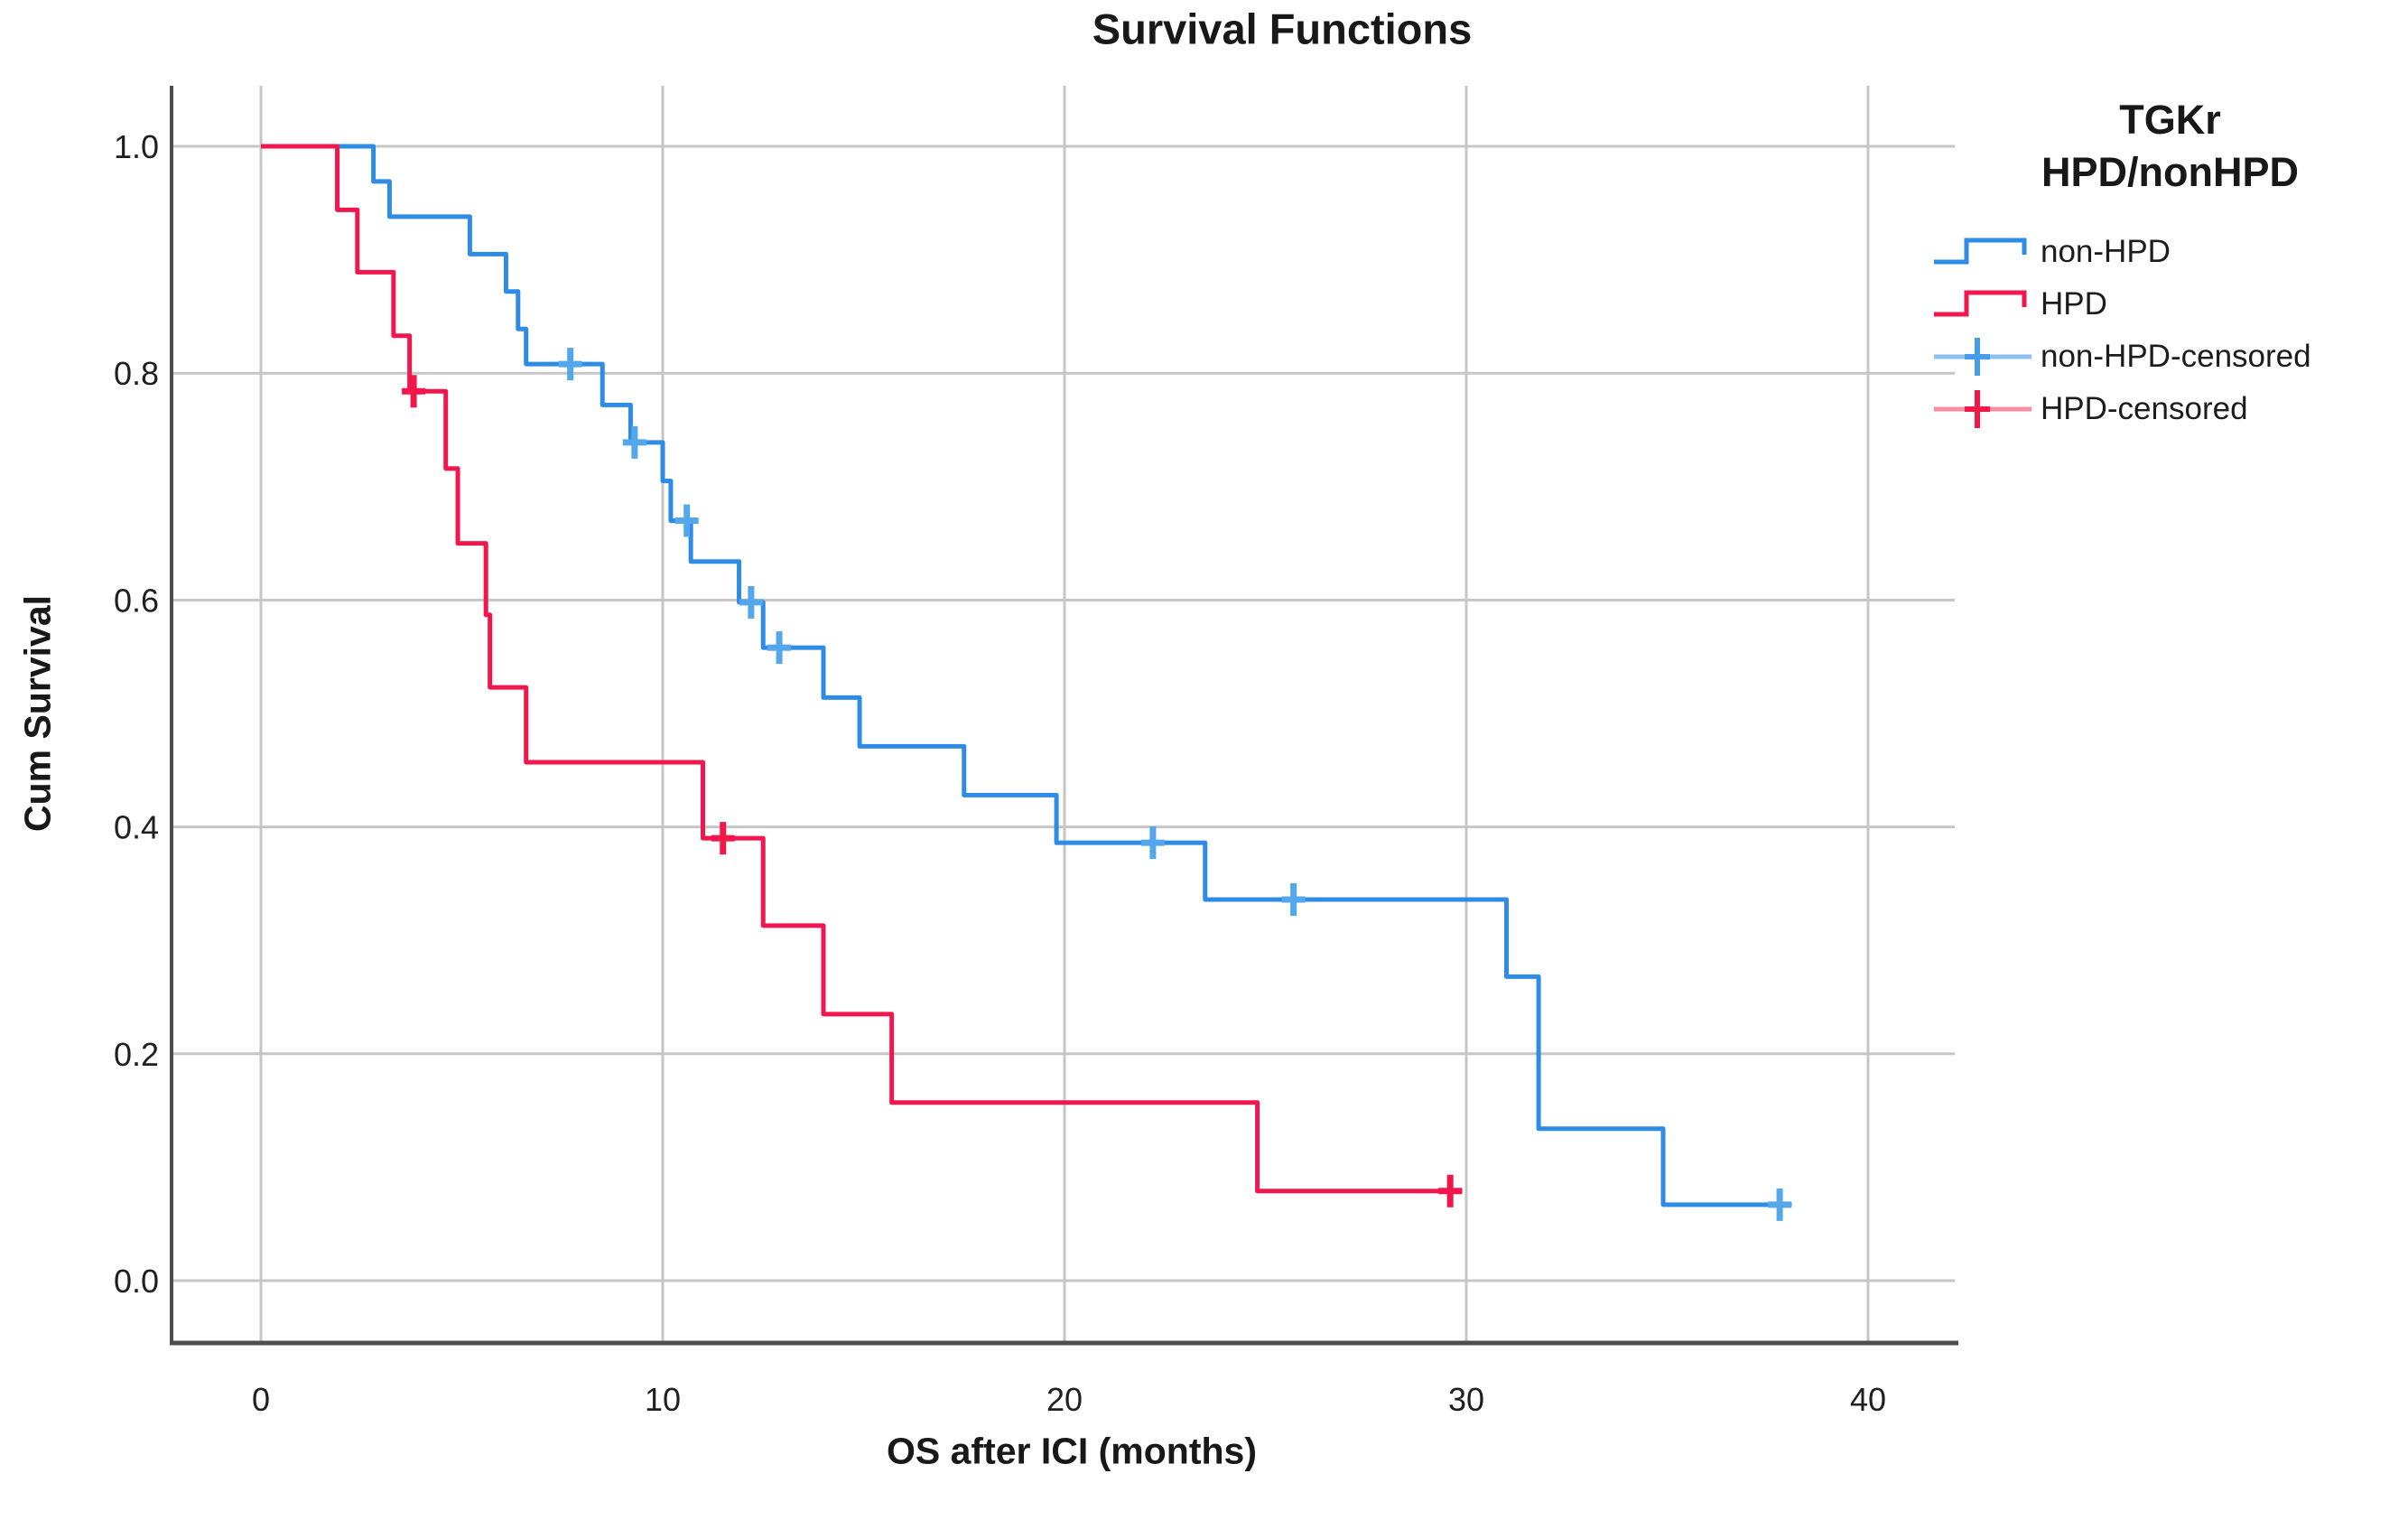 The image size is (2408, 1520). Describe the element at coordinates (2144, 408) in the screenshot. I see `legend-label: HPD-censored` at that location.